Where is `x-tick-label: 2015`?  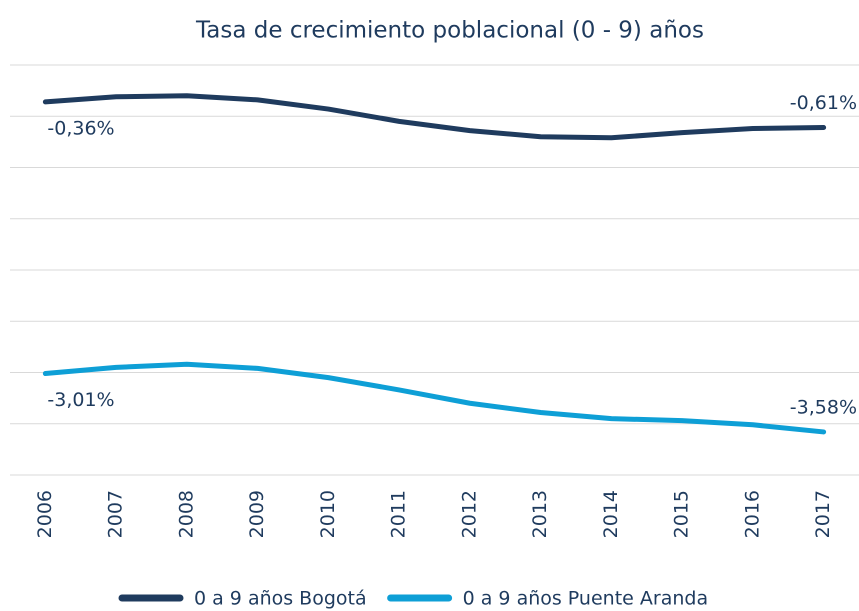 x-tick-label: 2015 is located at coordinates (682, 514).